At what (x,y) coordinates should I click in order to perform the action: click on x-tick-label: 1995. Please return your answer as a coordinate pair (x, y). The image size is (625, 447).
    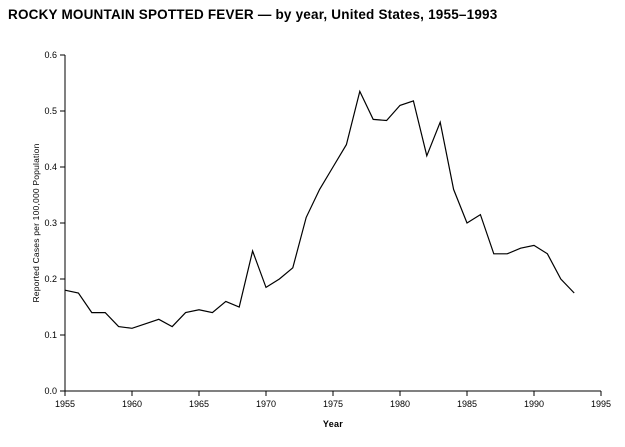
    Looking at the image, I should click on (601, 404).